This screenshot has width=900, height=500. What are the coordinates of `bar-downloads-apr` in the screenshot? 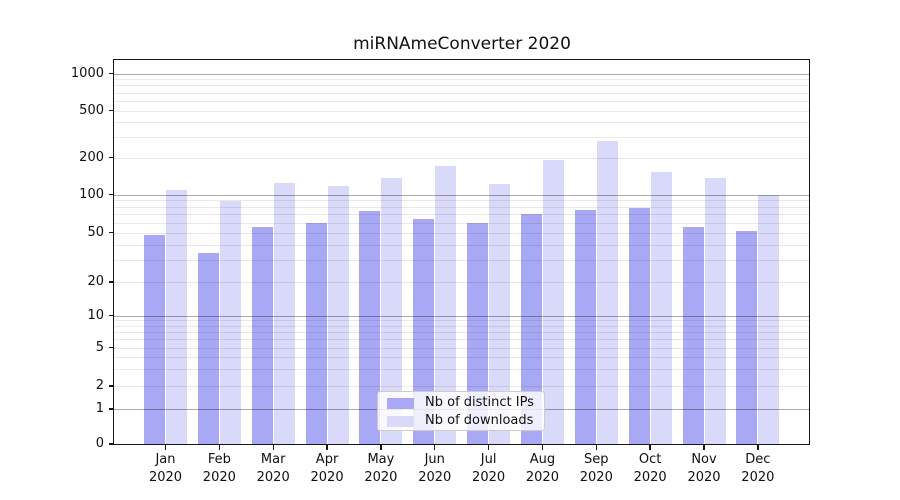 It's located at (338, 315).